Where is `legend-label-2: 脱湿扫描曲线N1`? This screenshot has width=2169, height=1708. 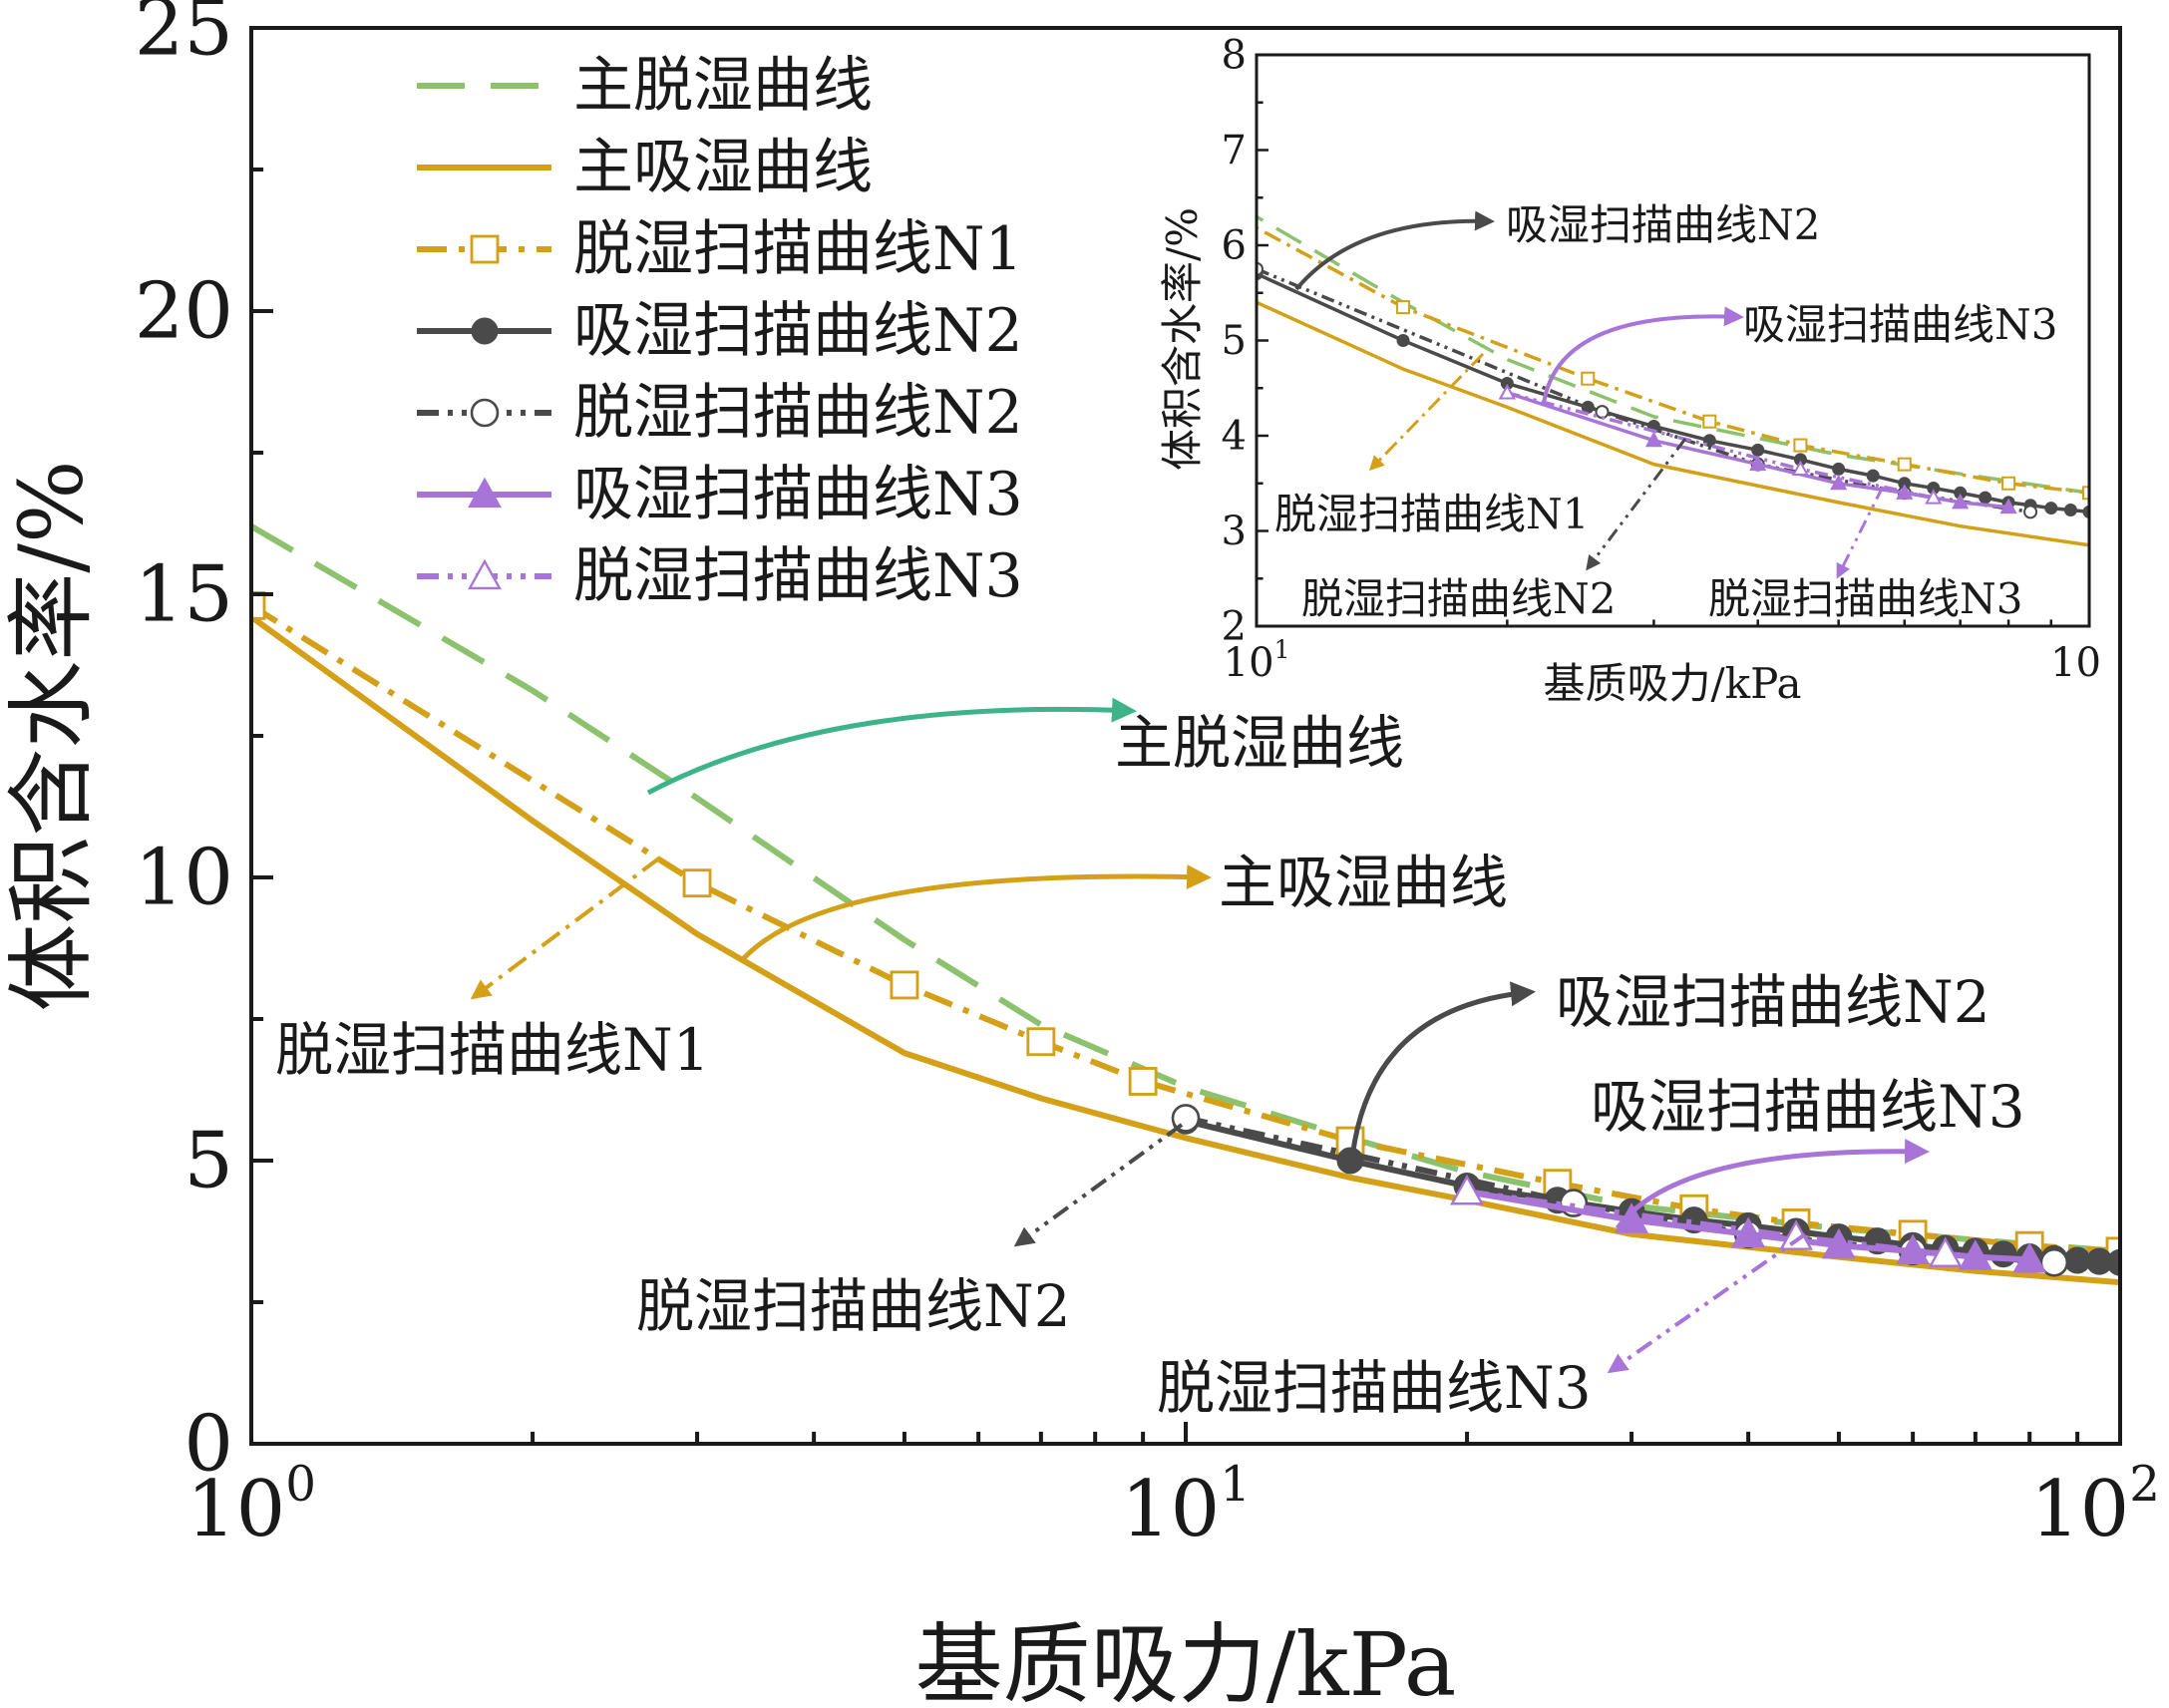
legend-label-2: 脱湿扫描曲线N1 is located at coordinates (798, 249).